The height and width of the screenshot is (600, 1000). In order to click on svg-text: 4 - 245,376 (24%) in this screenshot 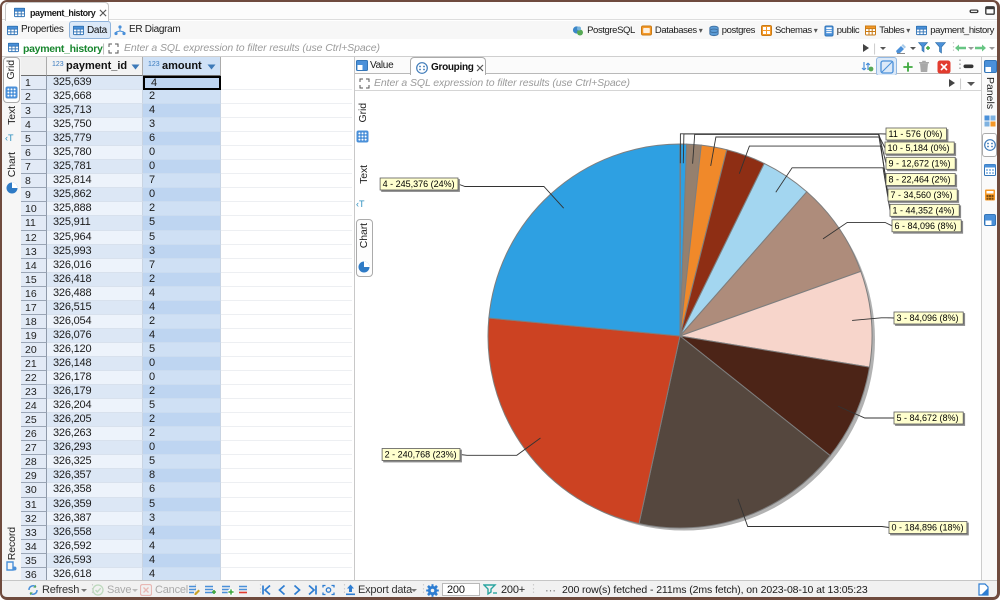, I will do `click(419, 184)`.